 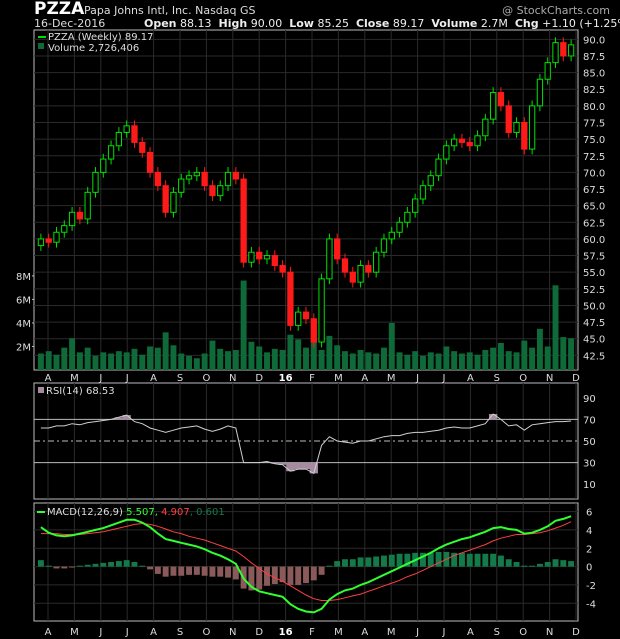 I want to click on macd-axis-label: 6, so click(x=589, y=513).